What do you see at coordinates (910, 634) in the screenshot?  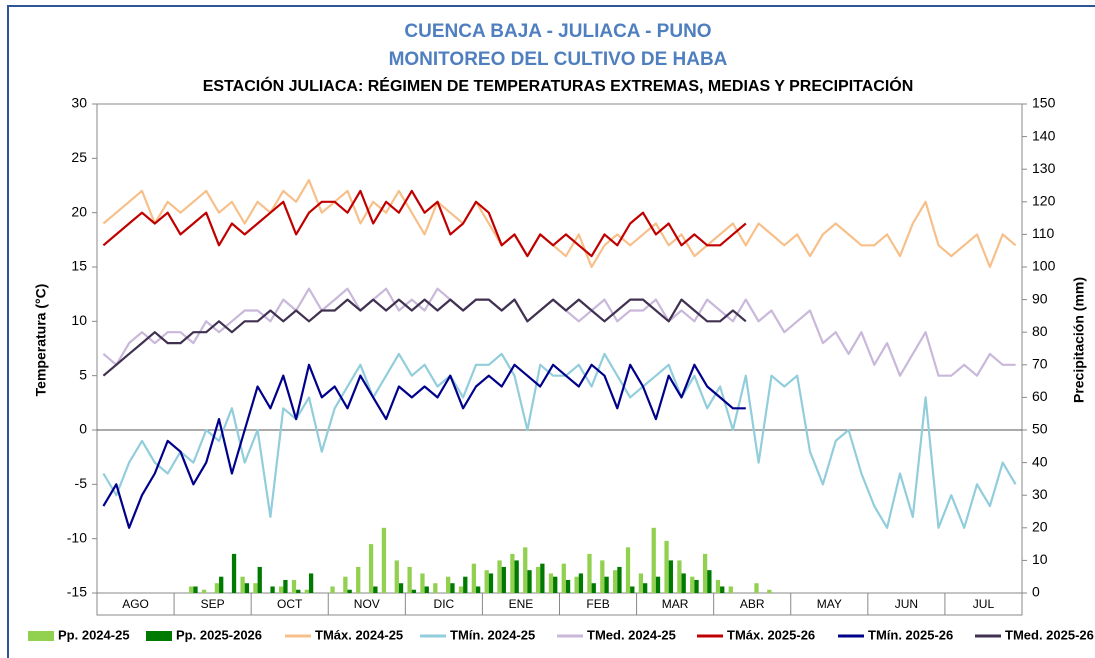 I see `legend-label: TMín. 2025-26` at bounding box center [910, 634].